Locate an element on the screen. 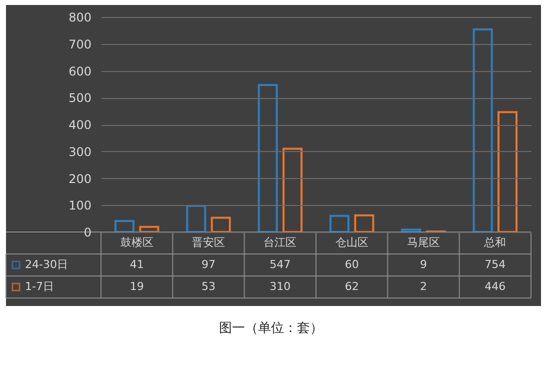 This screenshot has width=550, height=368. x-tick-label: 鼓楼区 is located at coordinates (137, 242).